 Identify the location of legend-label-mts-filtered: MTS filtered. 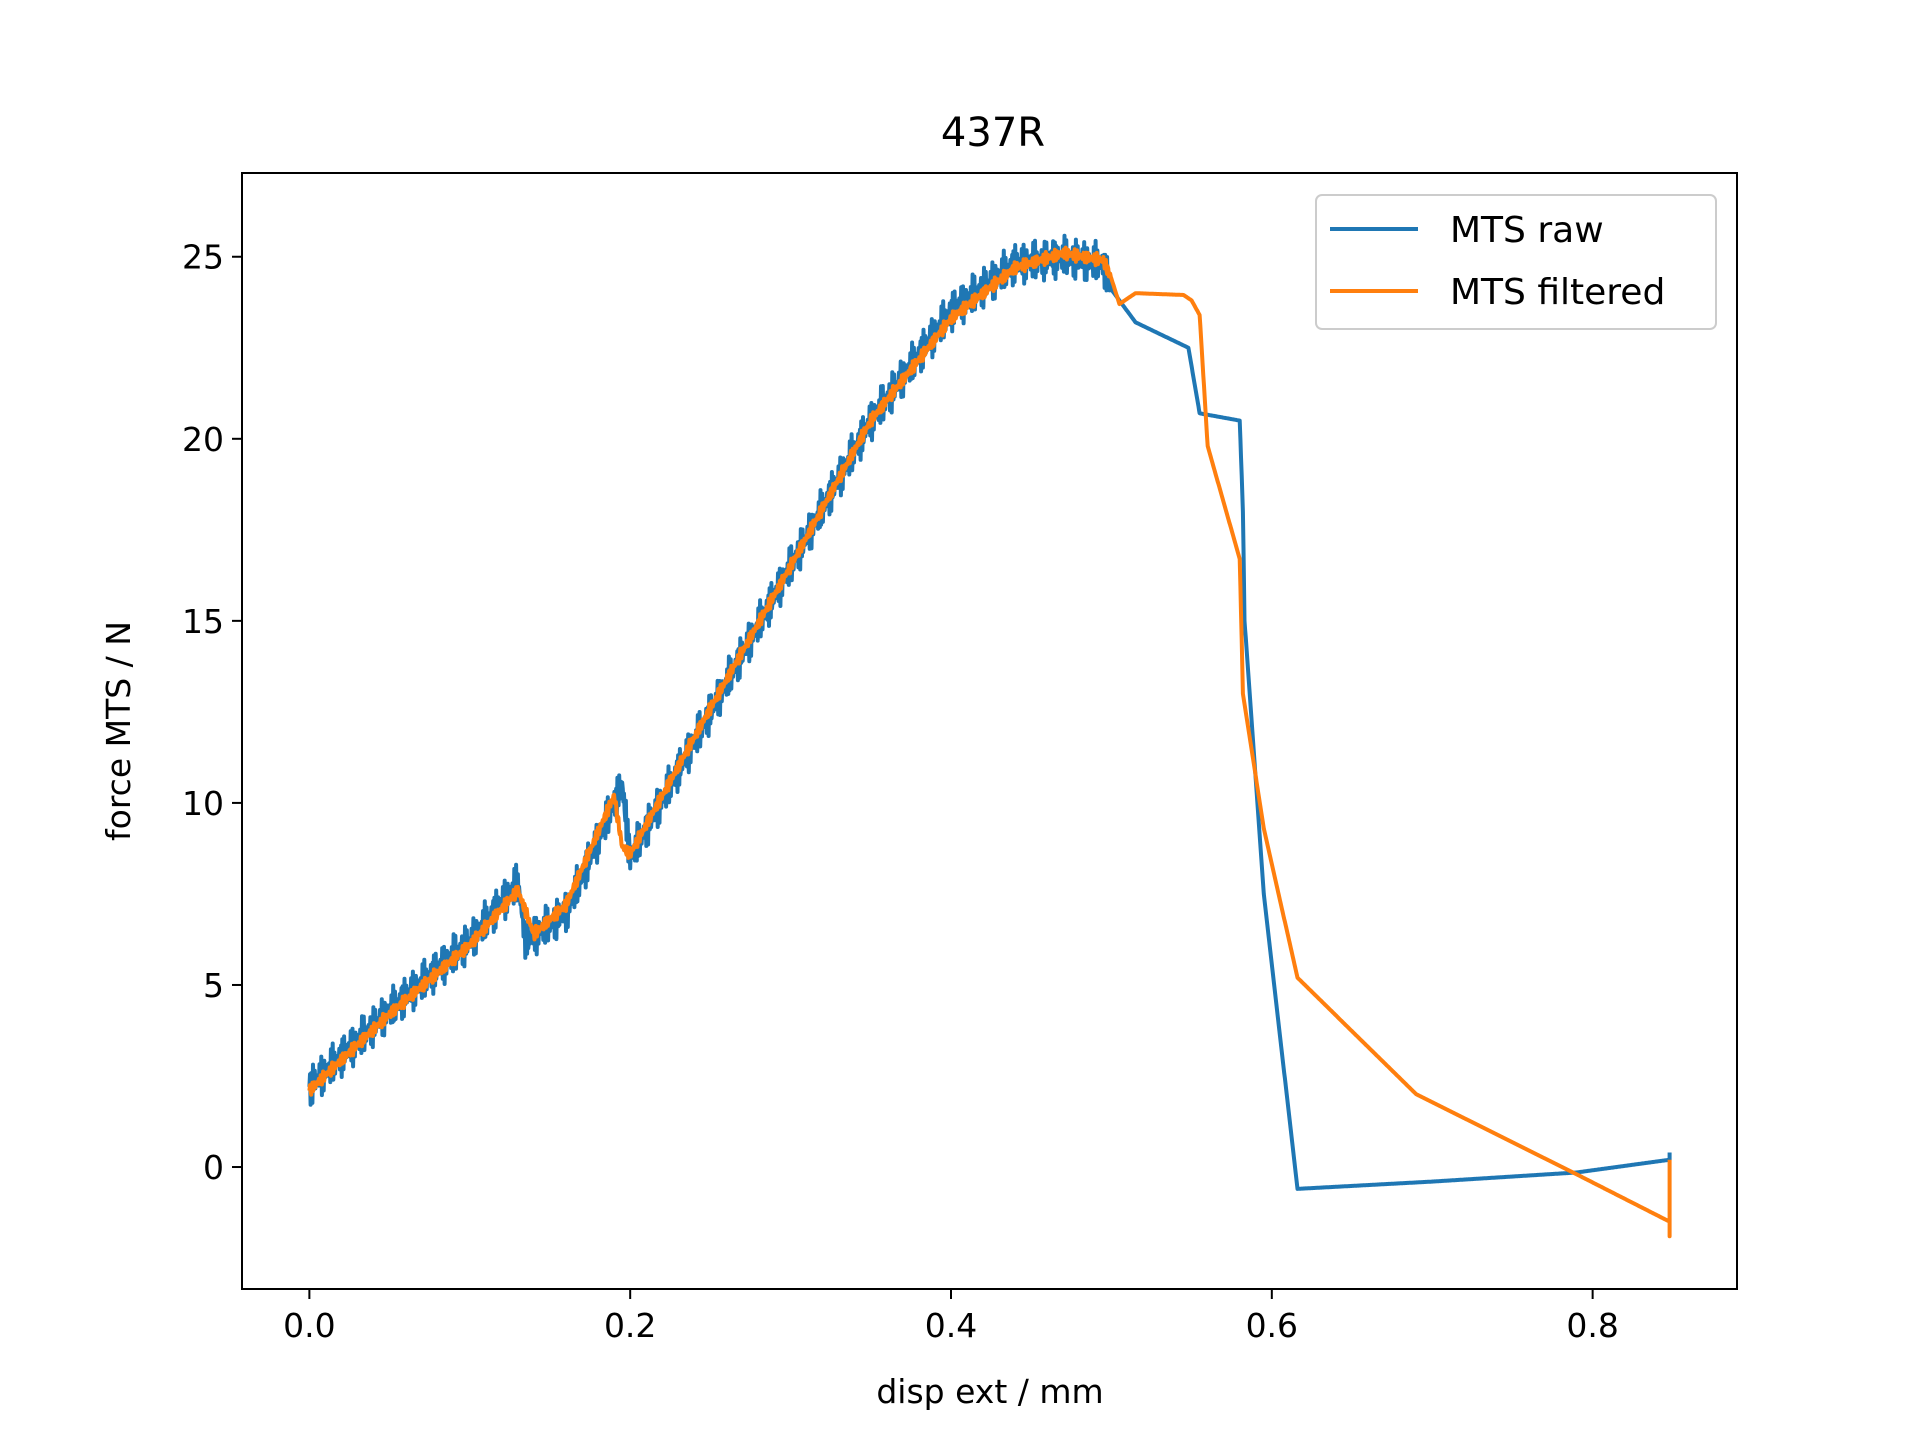
(1557, 292).